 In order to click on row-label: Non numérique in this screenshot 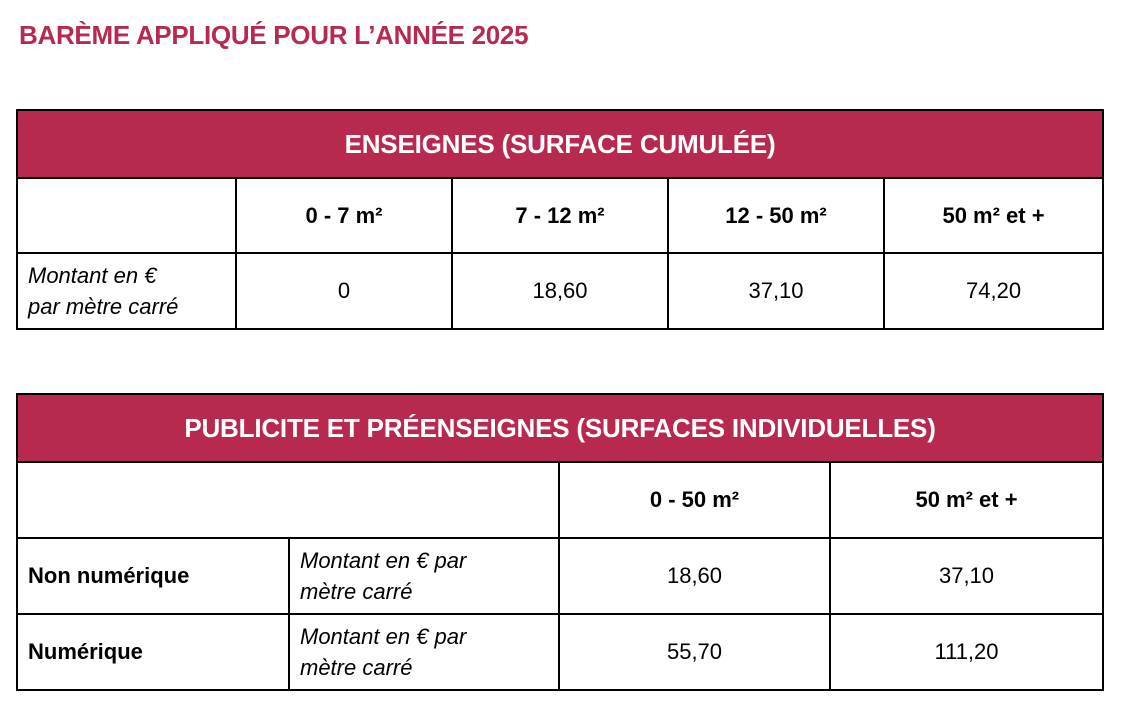, I will do `click(153, 576)`.